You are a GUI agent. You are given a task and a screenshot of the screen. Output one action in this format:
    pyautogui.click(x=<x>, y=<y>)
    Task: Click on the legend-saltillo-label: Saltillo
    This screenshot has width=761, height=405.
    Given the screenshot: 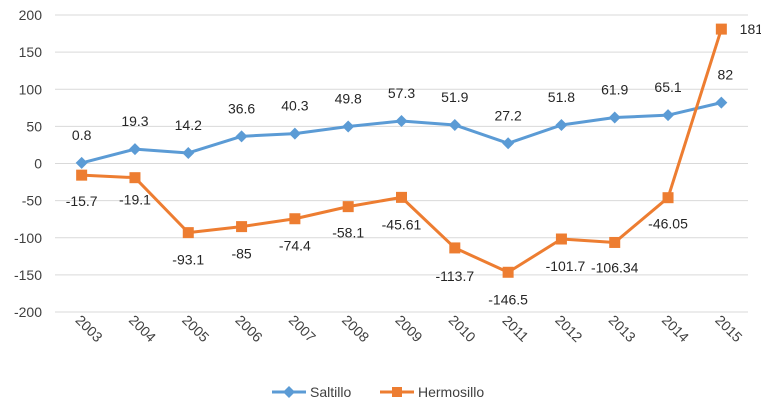 What is the action you would take?
    pyautogui.click(x=330, y=392)
    